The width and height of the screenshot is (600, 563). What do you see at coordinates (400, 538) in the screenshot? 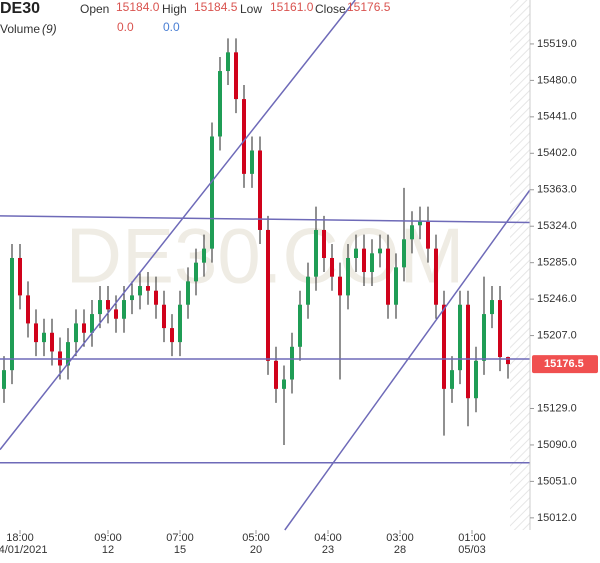
I see `x-tick-label: 03:00` at bounding box center [400, 538].